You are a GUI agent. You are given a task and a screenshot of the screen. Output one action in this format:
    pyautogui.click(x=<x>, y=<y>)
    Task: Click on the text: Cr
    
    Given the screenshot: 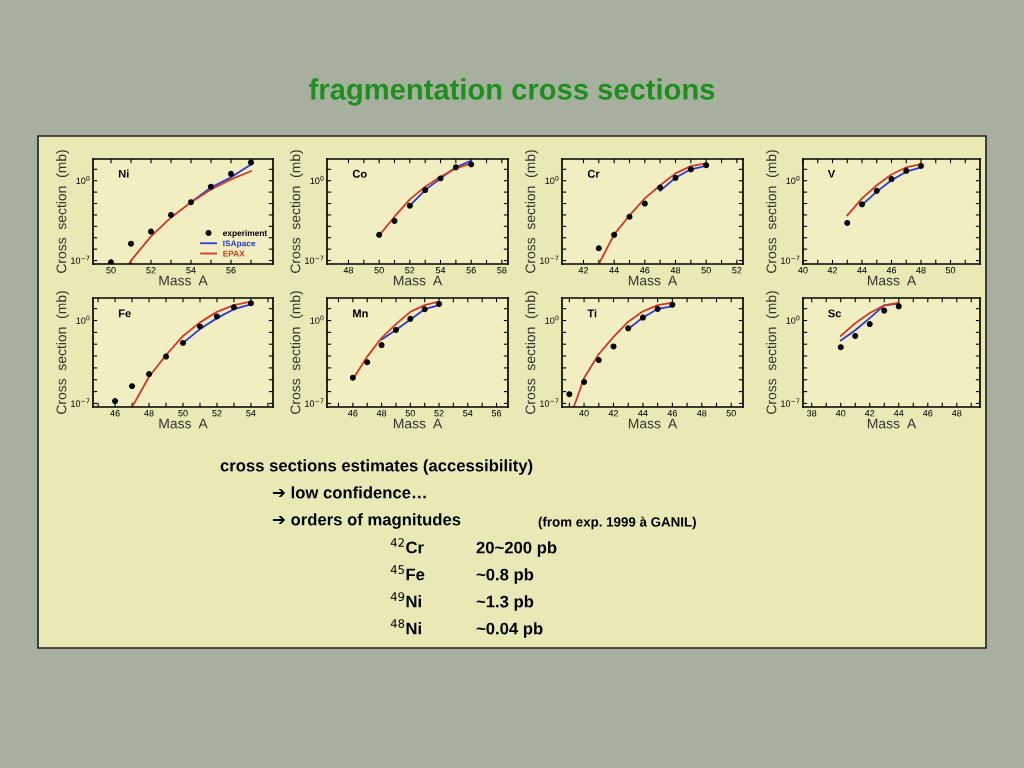 What is the action you would take?
    pyautogui.click(x=593, y=173)
    